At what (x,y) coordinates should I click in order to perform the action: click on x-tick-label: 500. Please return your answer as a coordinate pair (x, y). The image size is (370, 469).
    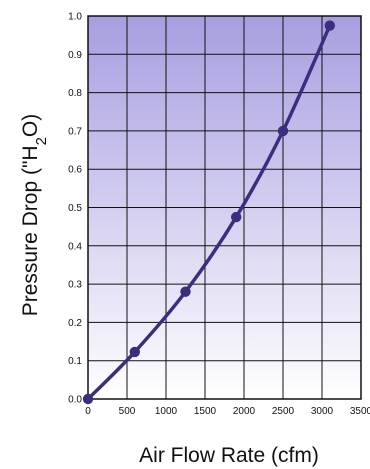
    Looking at the image, I should click on (127, 411).